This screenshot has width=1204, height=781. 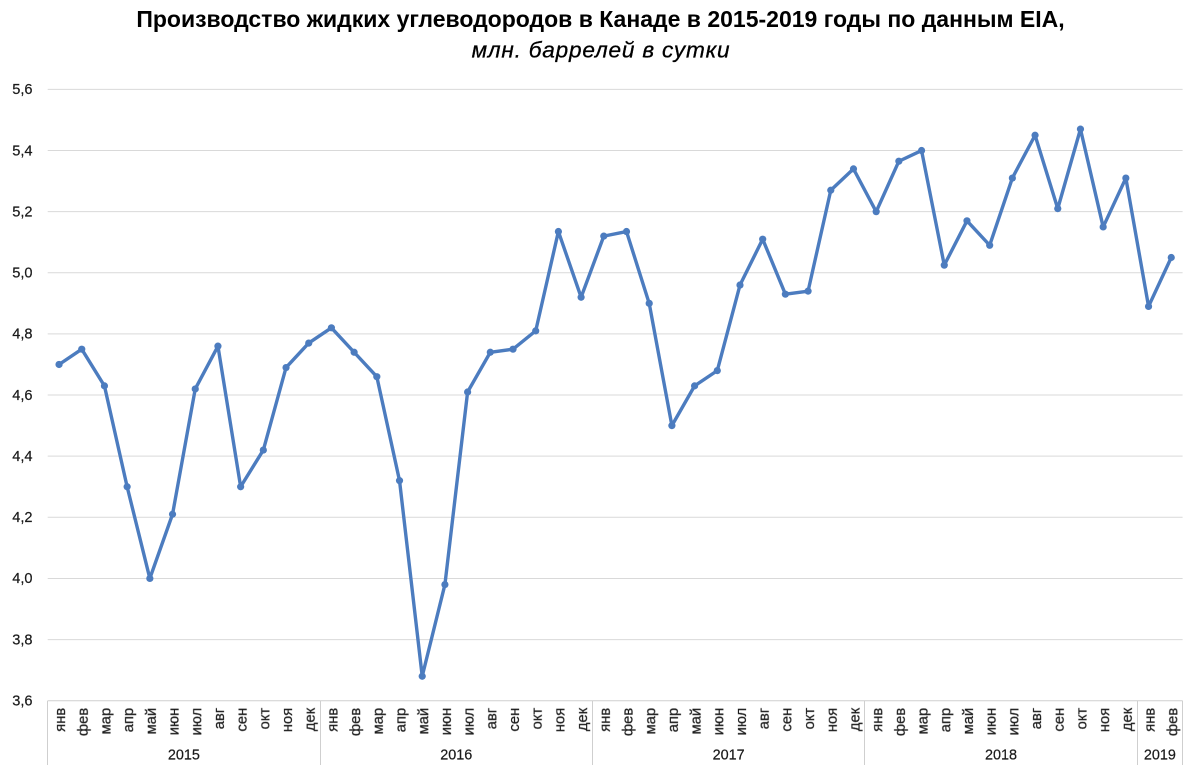 What do you see at coordinates (22, 396) in the screenshot?
I see `svg-text: 4,6` at bounding box center [22, 396].